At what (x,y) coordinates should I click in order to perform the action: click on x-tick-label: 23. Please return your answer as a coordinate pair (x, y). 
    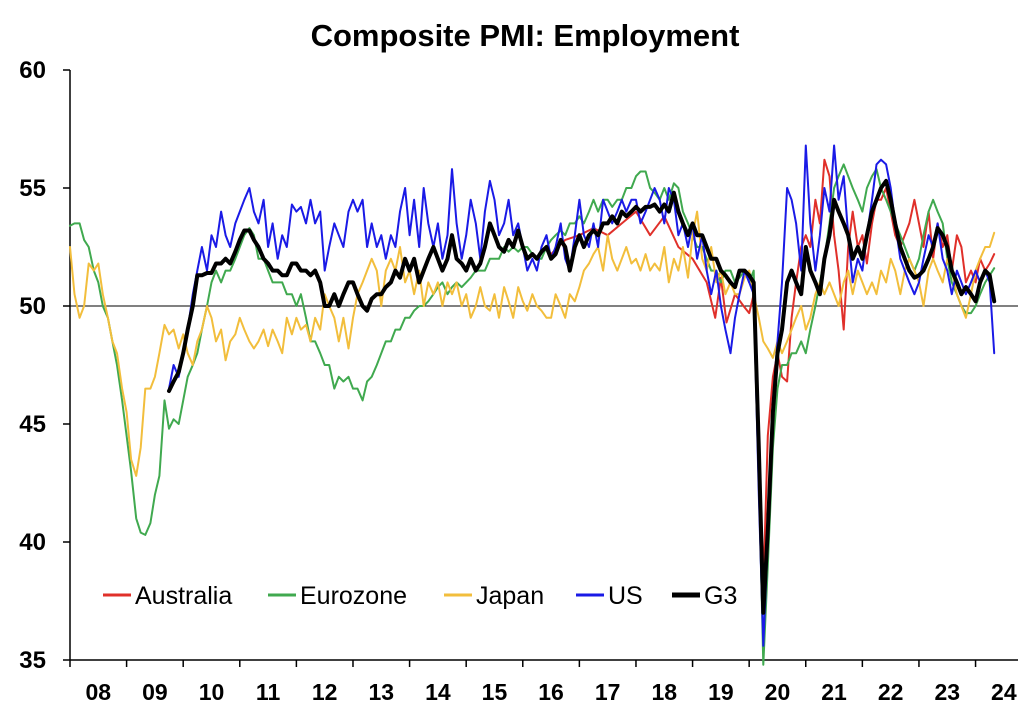
    Looking at the image, I should click on (947, 692).